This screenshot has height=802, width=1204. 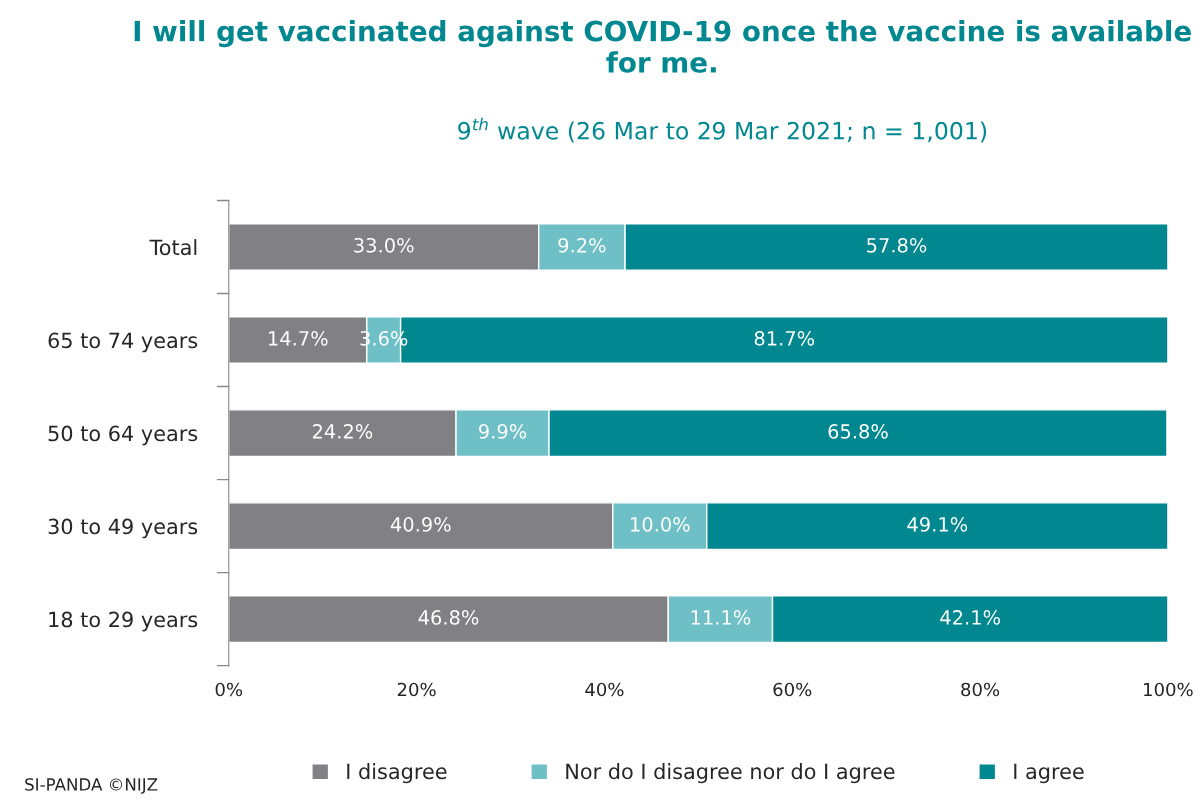 What do you see at coordinates (582, 245) in the screenshot?
I see `data-label: 9.2%` at bounding box center [582, 245].